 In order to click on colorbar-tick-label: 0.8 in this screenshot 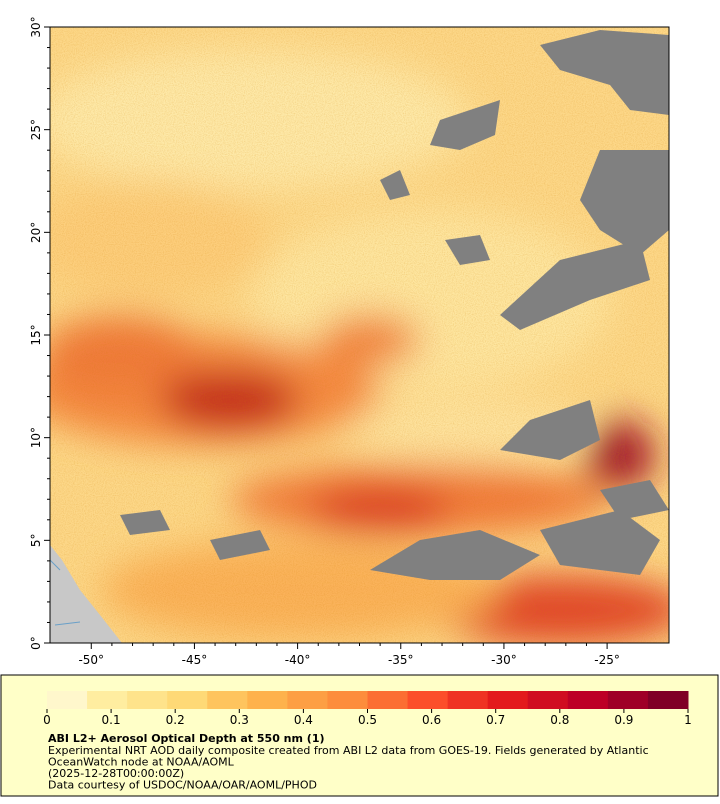, I will do `click(559, 720)`.